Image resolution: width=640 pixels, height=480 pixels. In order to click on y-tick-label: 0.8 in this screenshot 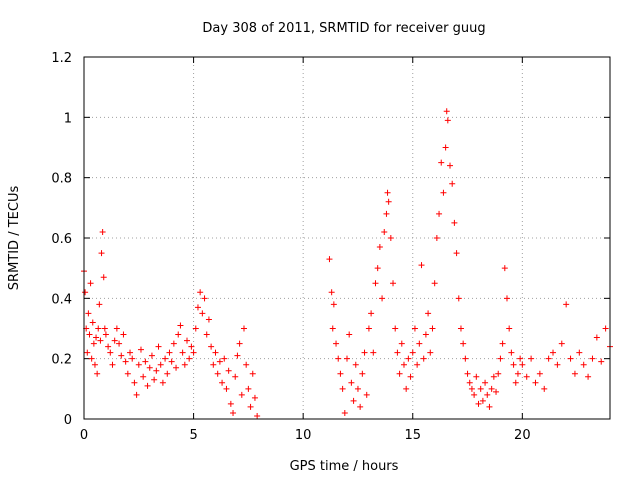, I will do `click(61, 179)`.